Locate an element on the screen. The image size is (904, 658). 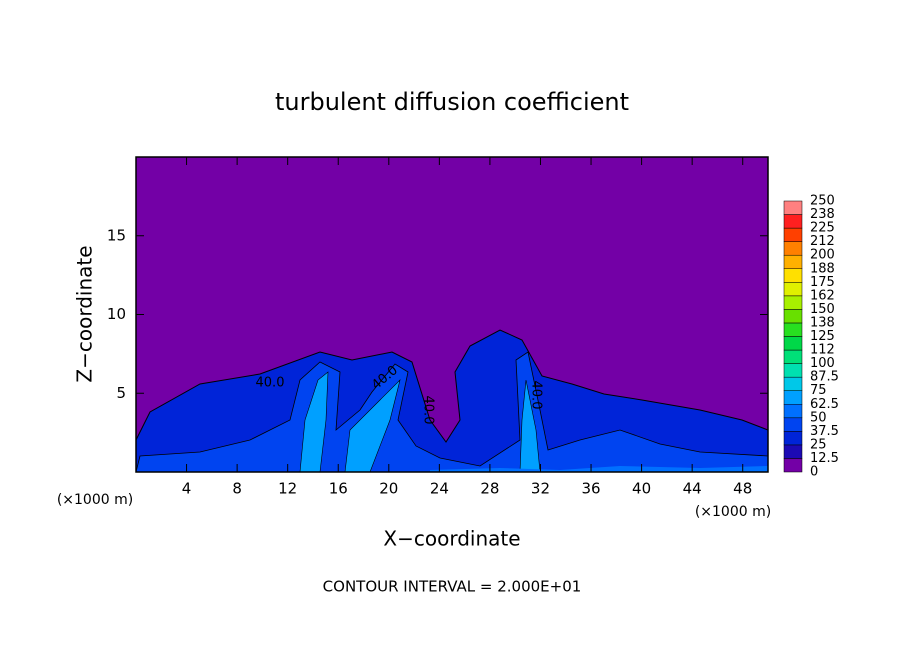
x-tick-label: 8 is located at coordinates (237, 489).